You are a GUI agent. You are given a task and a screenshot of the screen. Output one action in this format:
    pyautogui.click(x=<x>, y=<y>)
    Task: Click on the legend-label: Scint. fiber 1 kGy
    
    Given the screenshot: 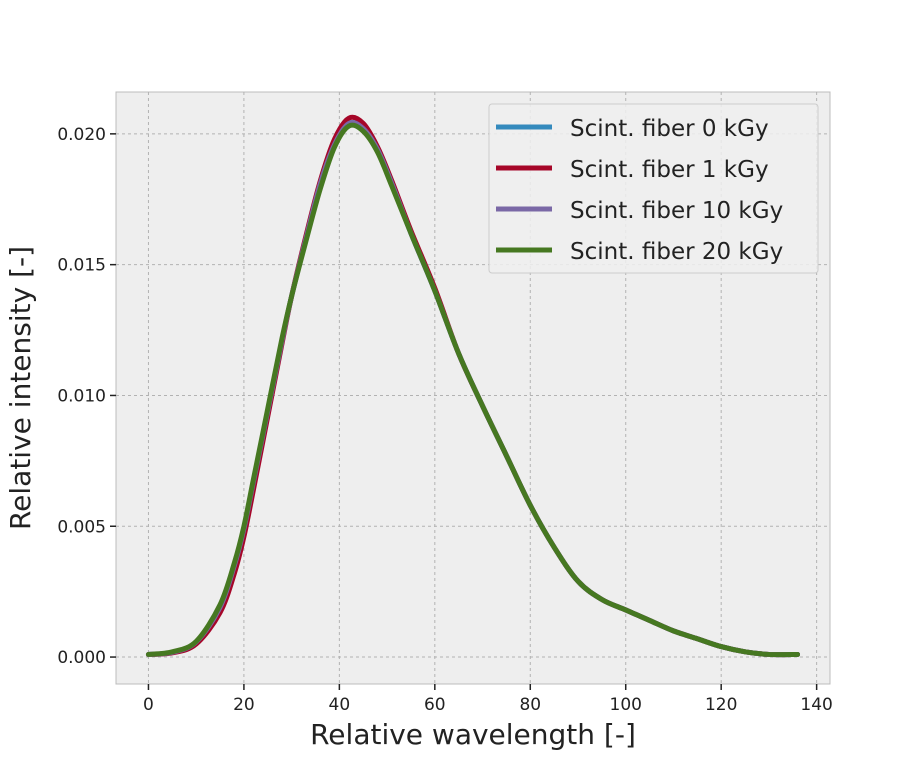 What is the action you would take?
    pyautogui.click(x=669, y=170)
    